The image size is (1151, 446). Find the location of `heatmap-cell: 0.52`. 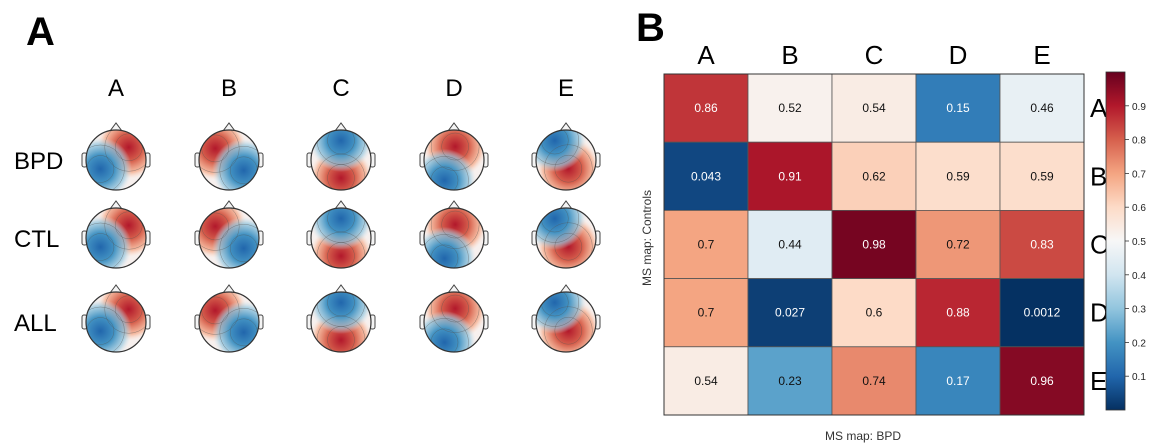

heatmap-cell: 0.52 is located at coordinates (790, 108).